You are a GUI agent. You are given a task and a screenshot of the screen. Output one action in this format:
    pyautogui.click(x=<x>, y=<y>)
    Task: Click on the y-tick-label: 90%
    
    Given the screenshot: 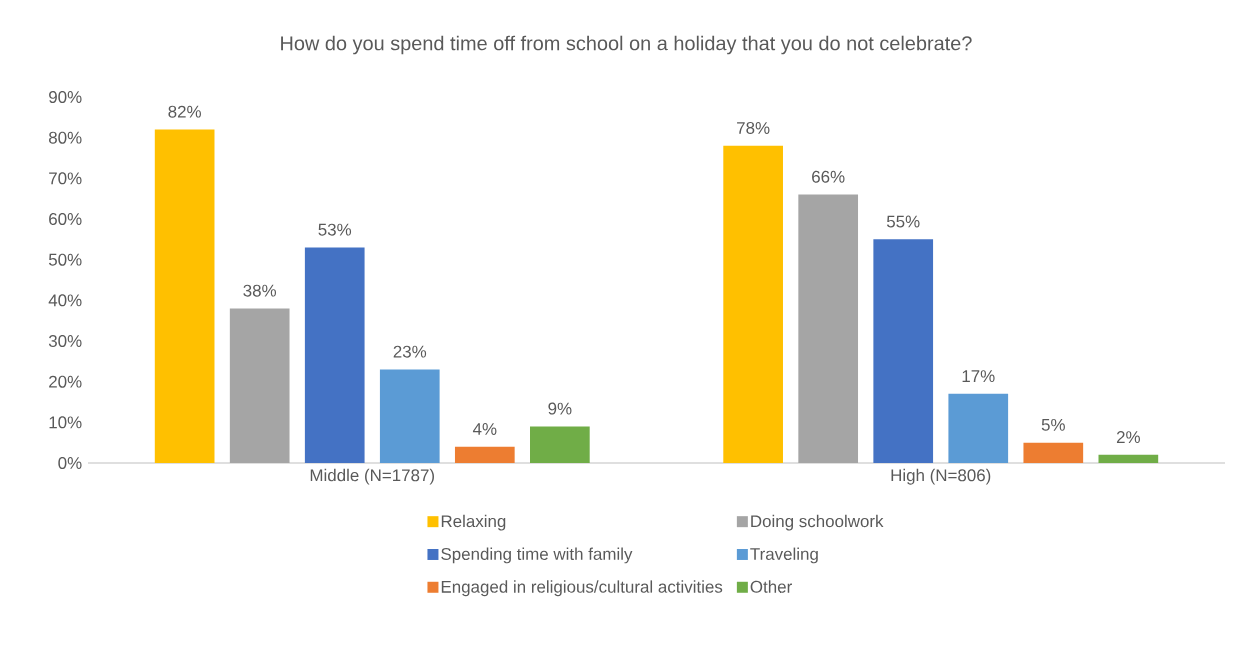 What is the action you would take?
    pyautogui.click(x=65, y=97)
    